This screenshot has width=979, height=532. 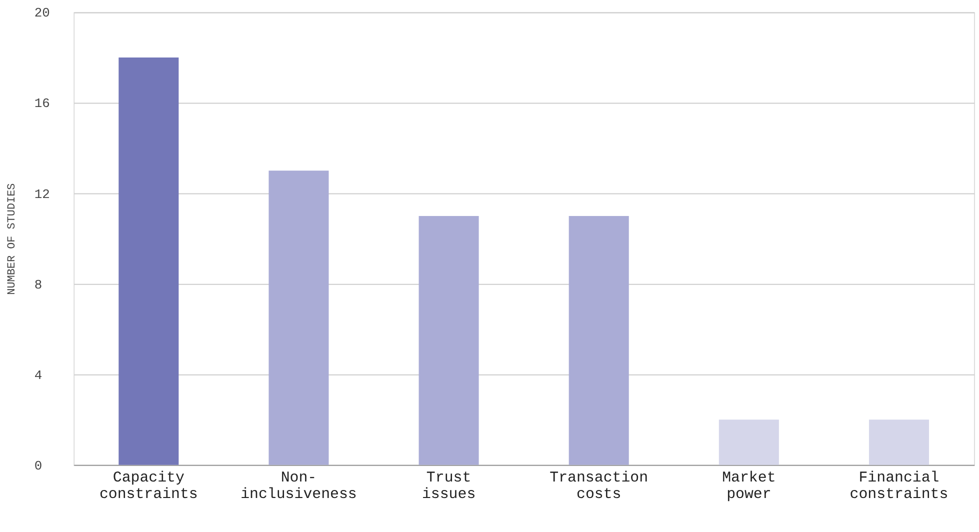 I want to click on y-tick-label: 16, so click(x=42, y=104).